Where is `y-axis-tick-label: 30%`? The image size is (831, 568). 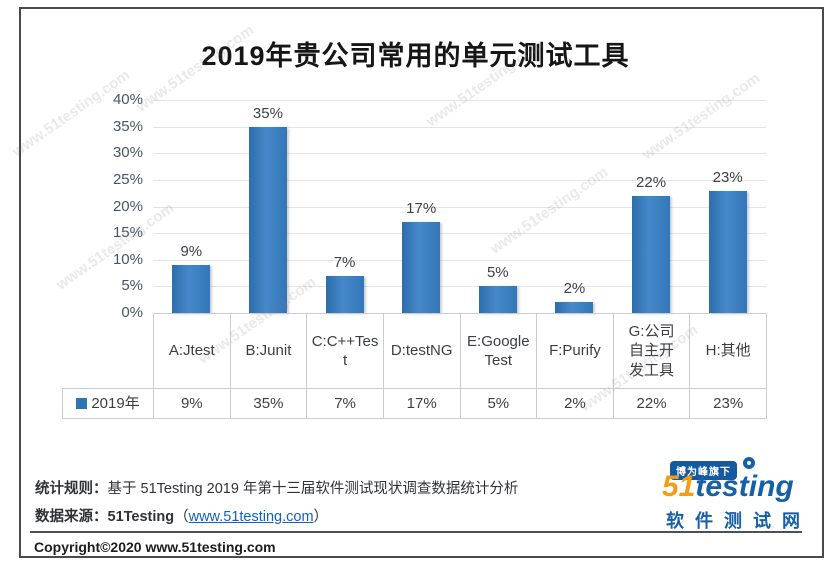
y-axis-tick-label: 30% is located at coordinates (127, 153).